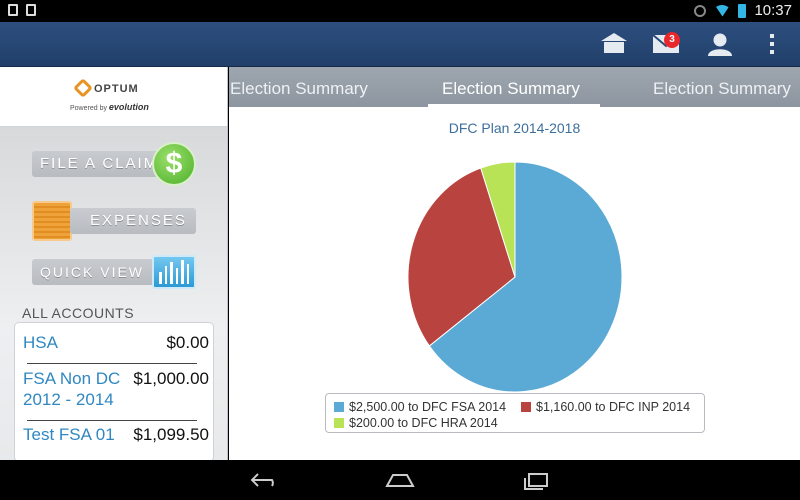 The width and height of the screenshot is (800, 500). What do you see at coordinates (113, 97) in the screenshot?
I see `logo: OPTUM Powered by evolution` at bounding box center [113, 97].